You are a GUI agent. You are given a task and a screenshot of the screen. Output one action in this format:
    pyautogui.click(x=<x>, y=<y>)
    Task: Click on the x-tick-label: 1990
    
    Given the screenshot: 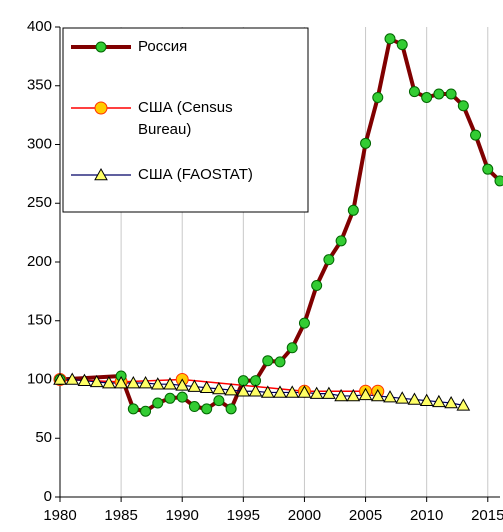 What is the action you would take?
    pyautogui.click(x=182, y=515)
    